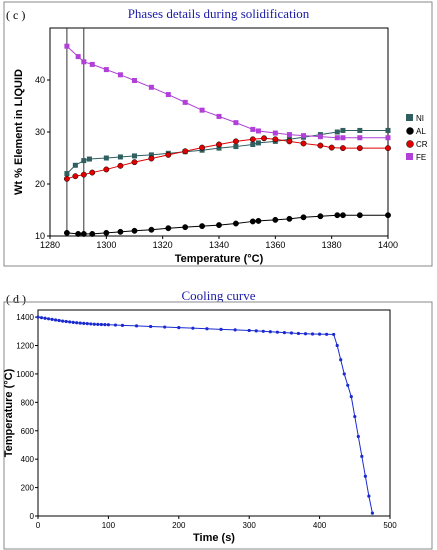  What do you see at coordinates (332, 245) in the screenshot?
I see `x-tick-label: 1380` at bounding box center [332, 245].